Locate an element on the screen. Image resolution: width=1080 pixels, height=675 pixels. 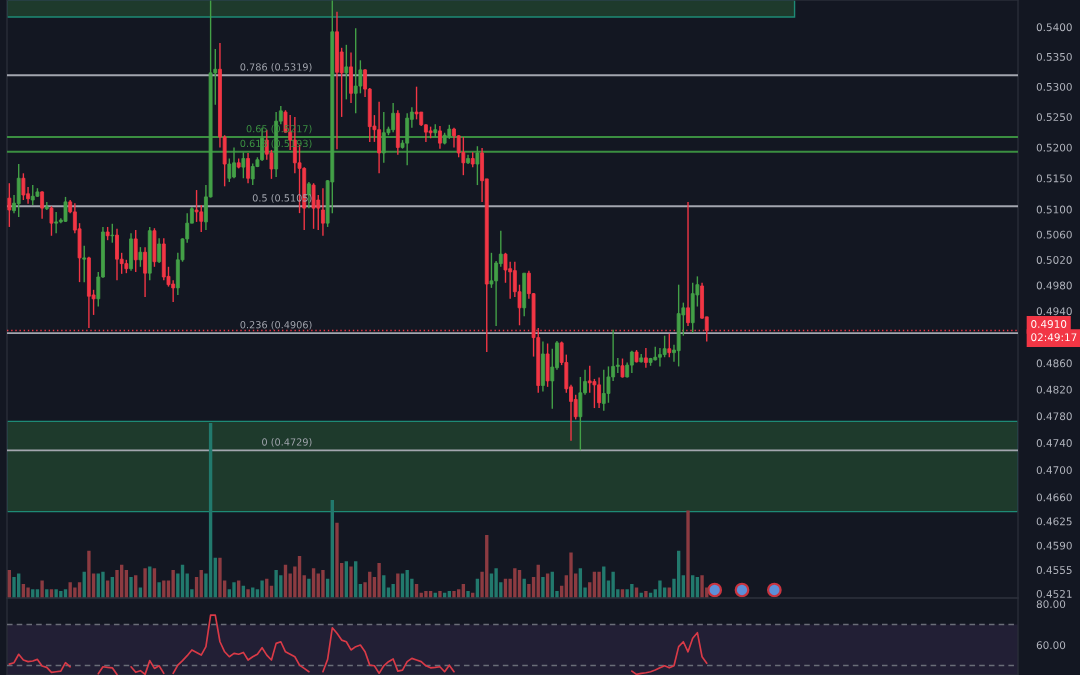
y-tick-label: 0.5100 is located at coordinates (1054, 209).